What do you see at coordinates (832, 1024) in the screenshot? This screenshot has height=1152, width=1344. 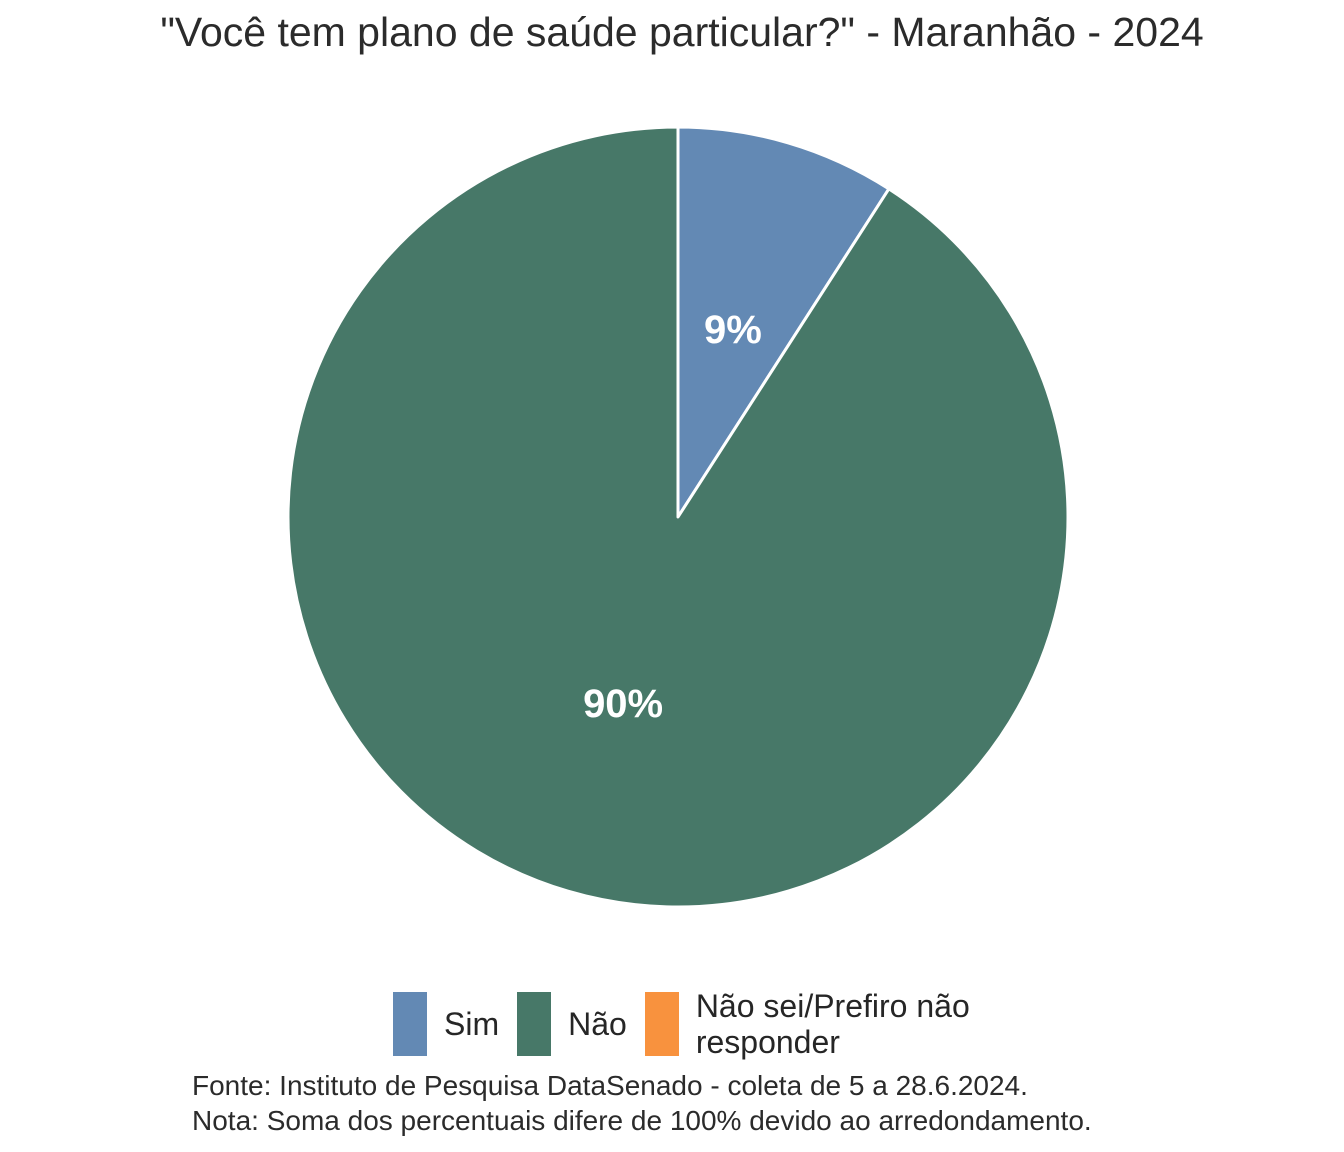 I see `legend-label-nao-sei-prefiro-nao-responder: Não sei/Prefiro não responder` at bounding box center [832, 1024].